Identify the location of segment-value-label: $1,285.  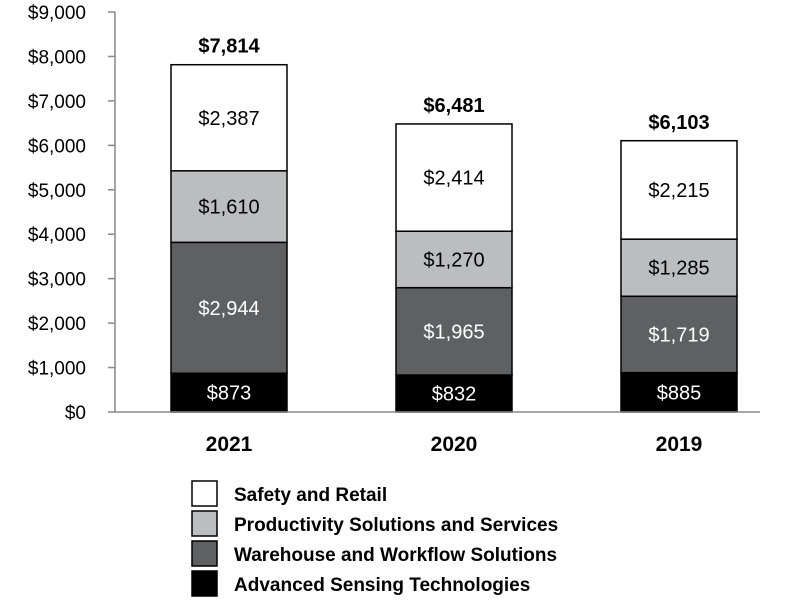
(678, 269).